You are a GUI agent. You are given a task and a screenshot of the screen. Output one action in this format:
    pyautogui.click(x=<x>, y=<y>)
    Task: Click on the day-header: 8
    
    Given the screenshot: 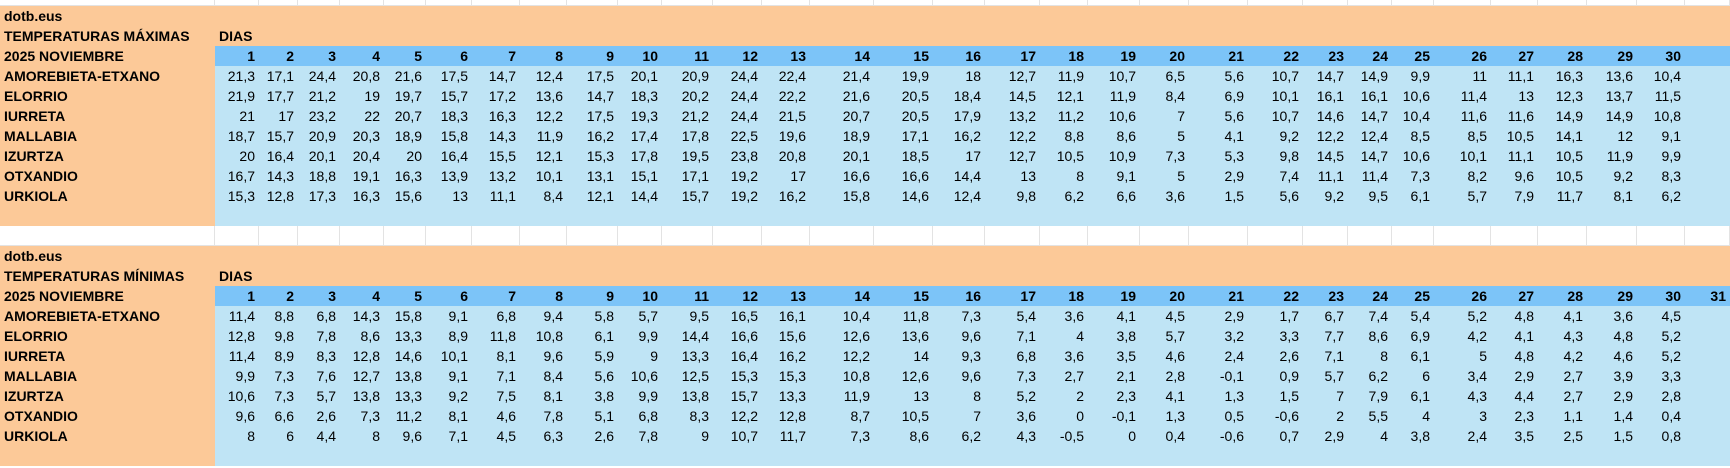 What is the action you would take?
    pyautogui.click(x=543, y=56)
    